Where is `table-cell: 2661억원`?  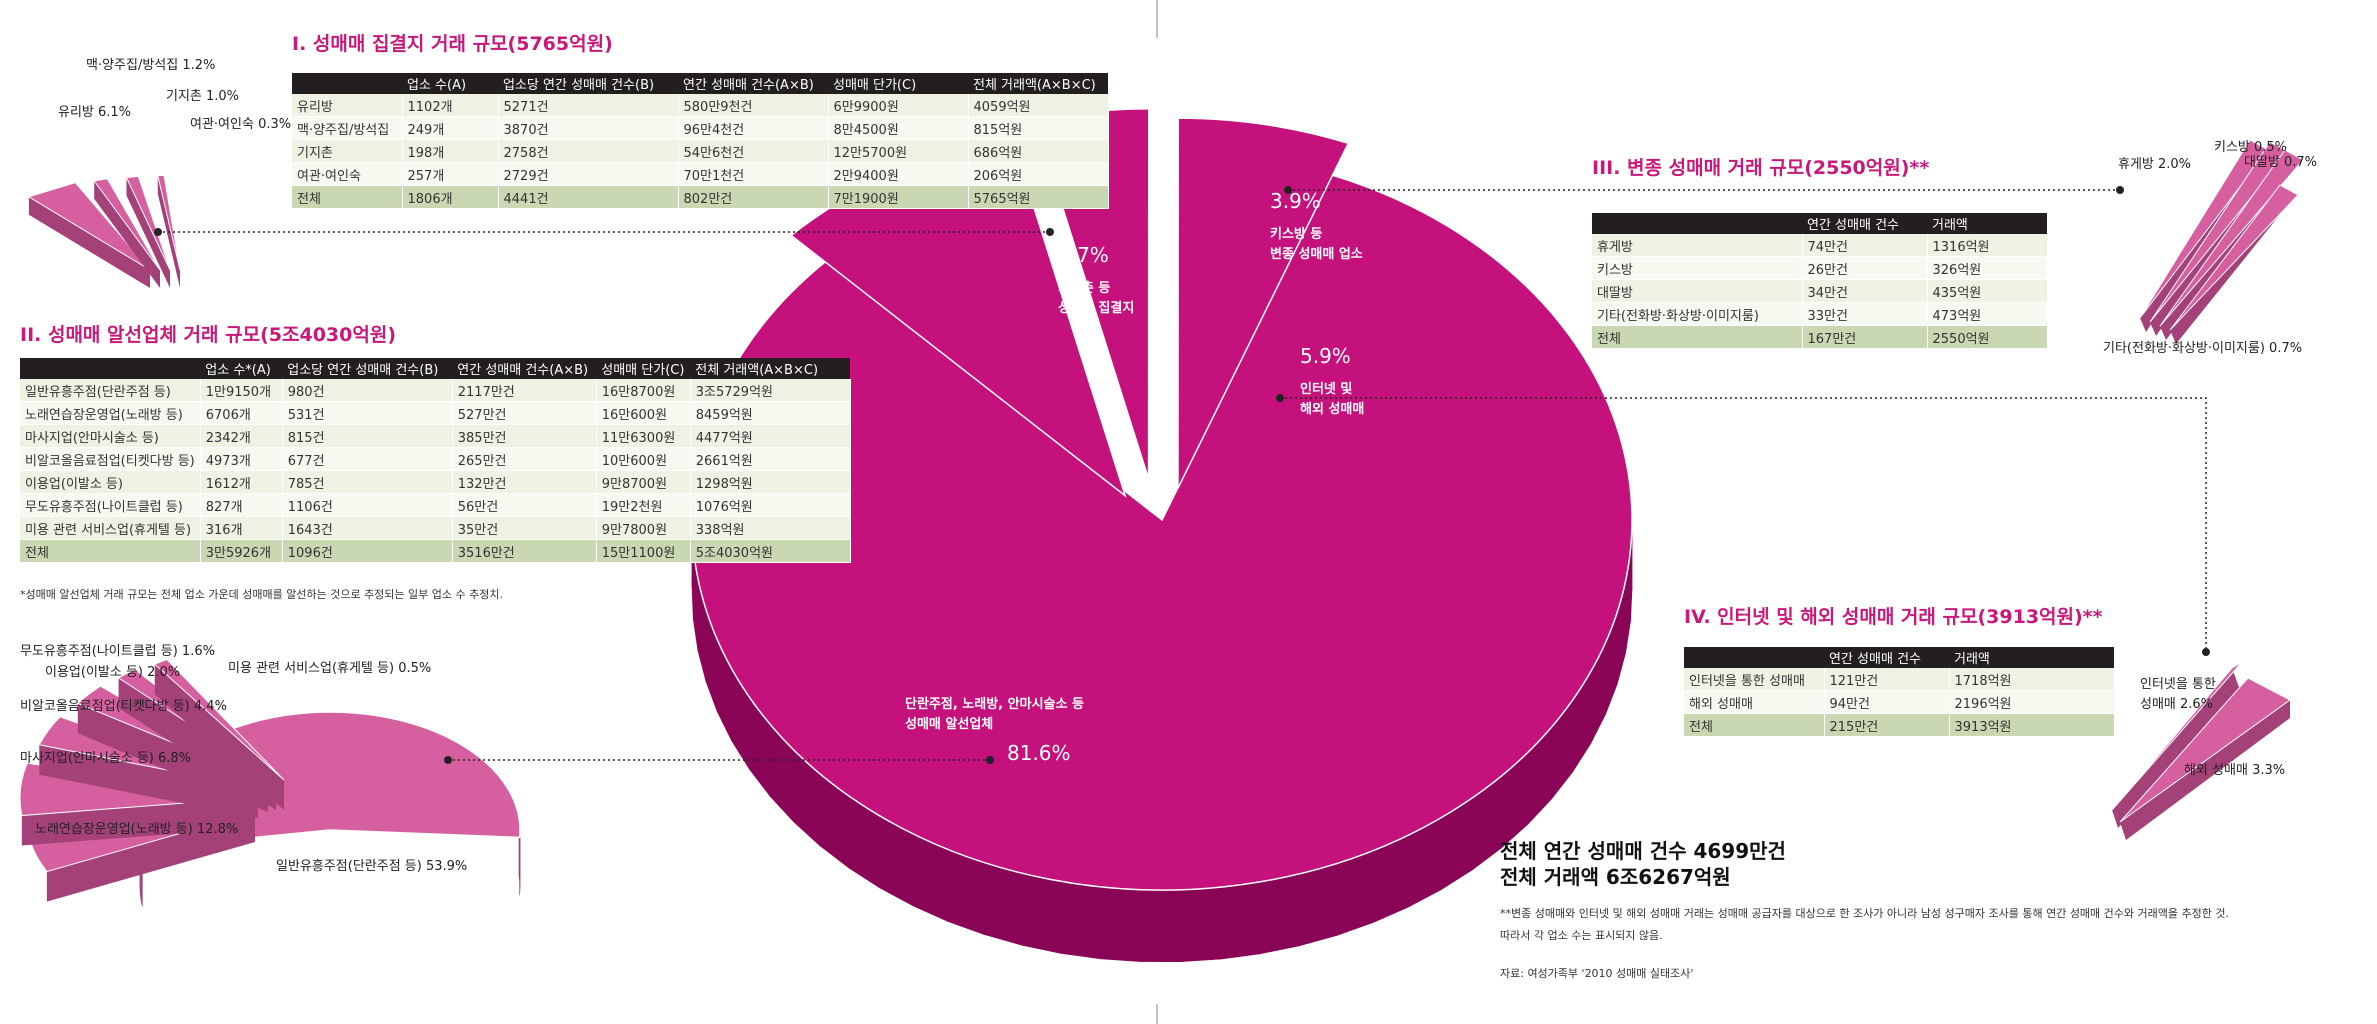
table-cell: 2661억원 is located at coordinates (770, 459).